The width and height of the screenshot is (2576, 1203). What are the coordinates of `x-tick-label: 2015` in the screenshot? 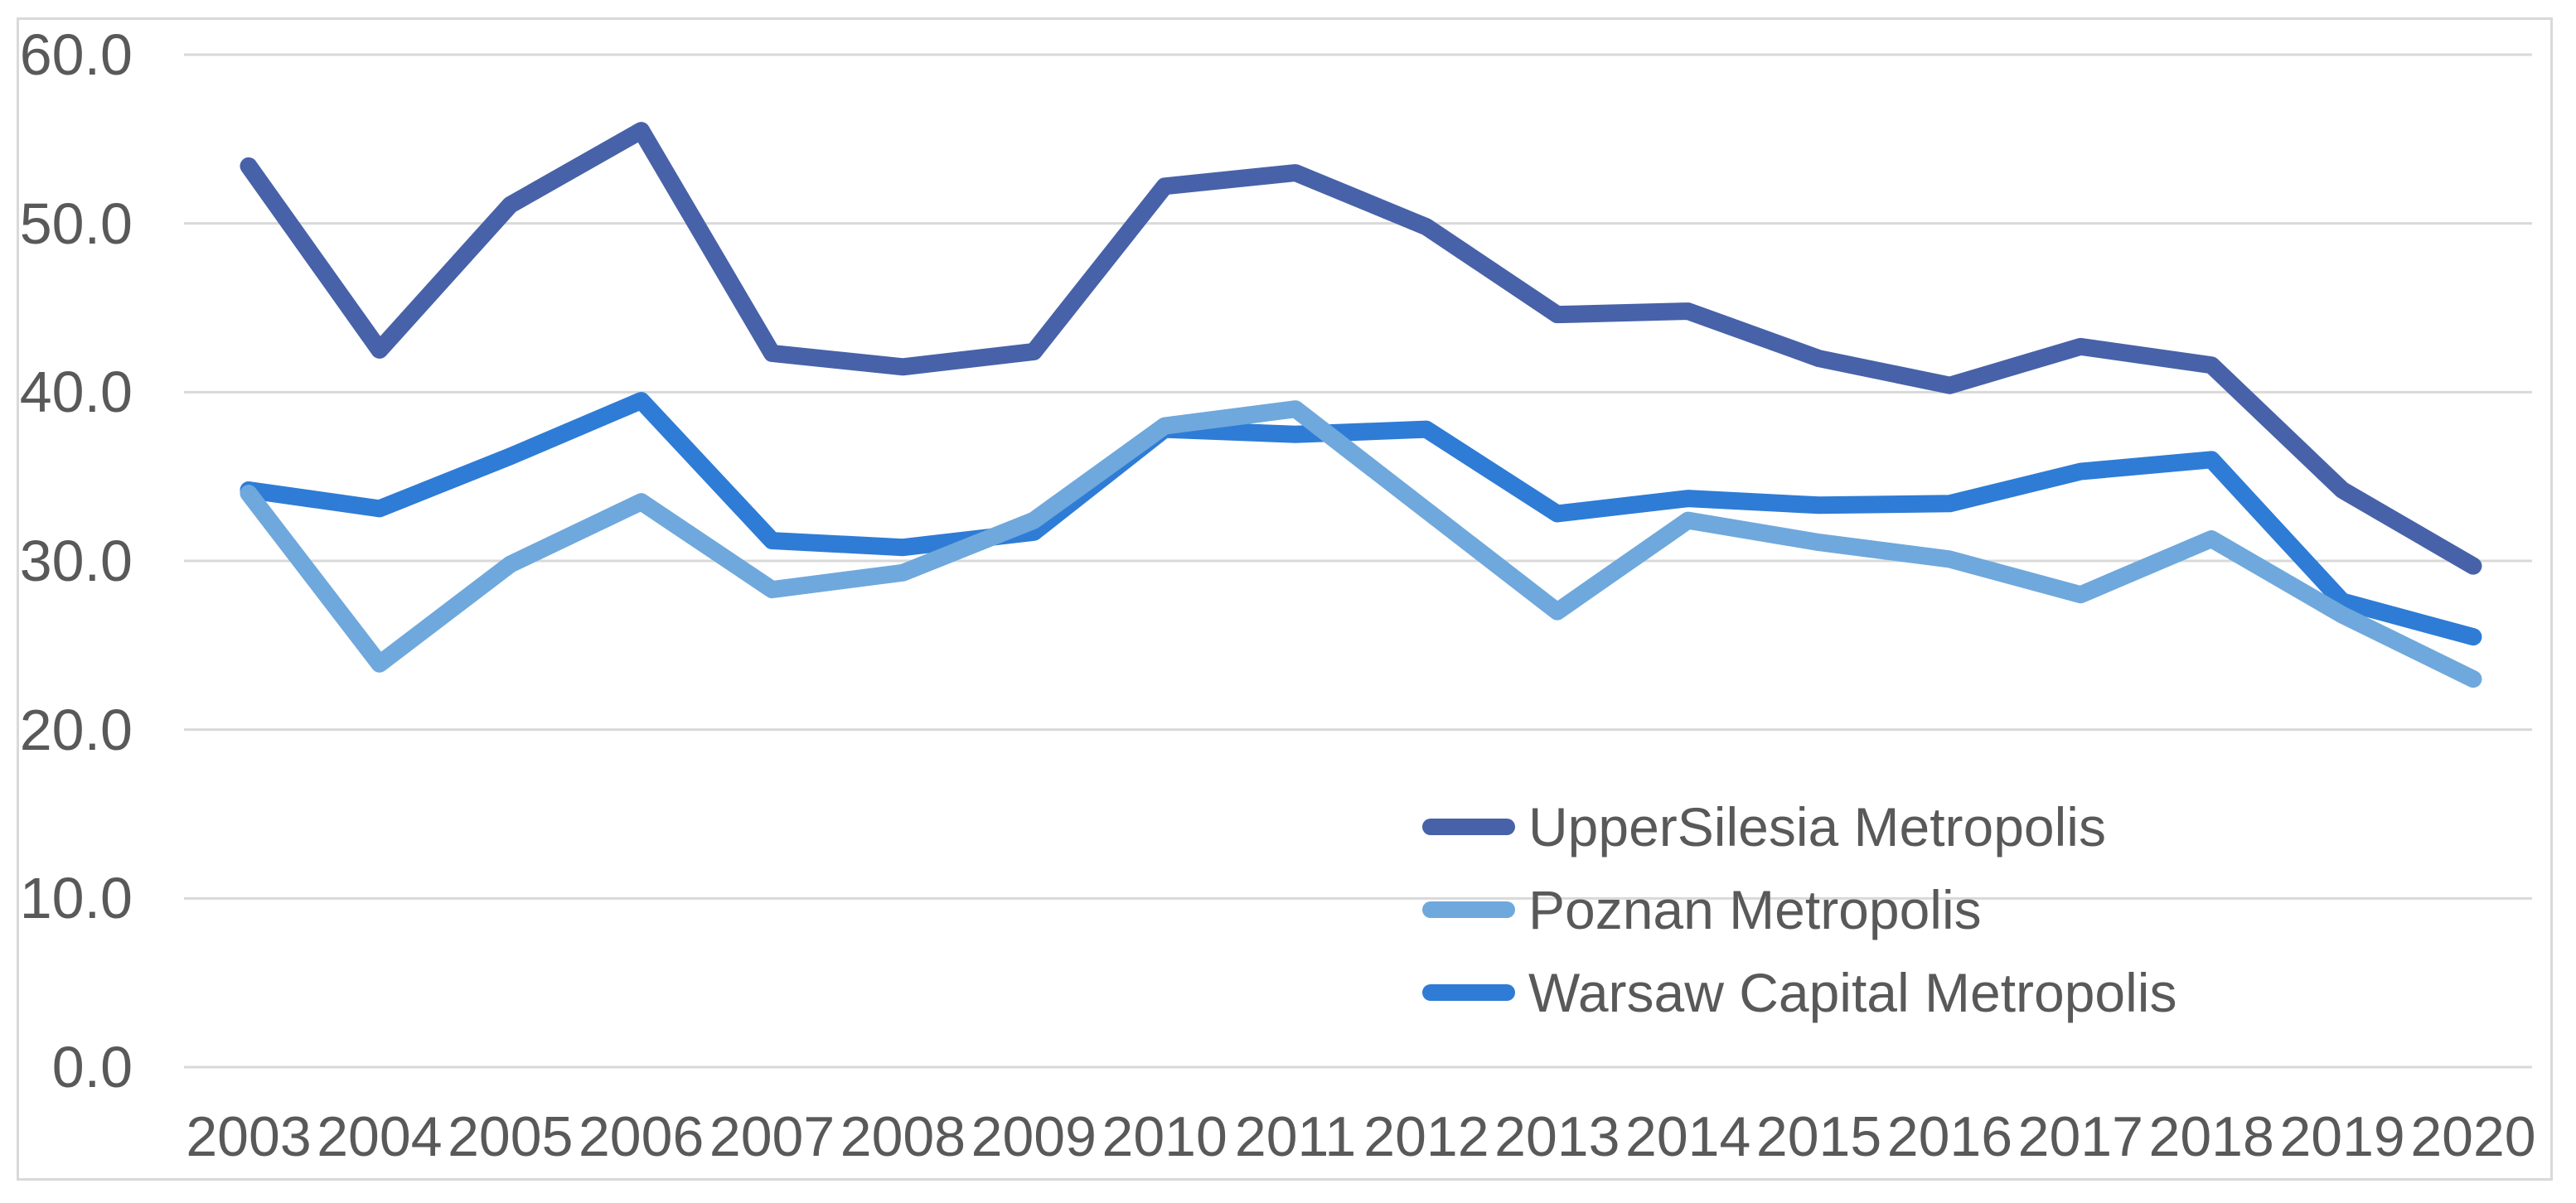 It's located at (1818, 1136).